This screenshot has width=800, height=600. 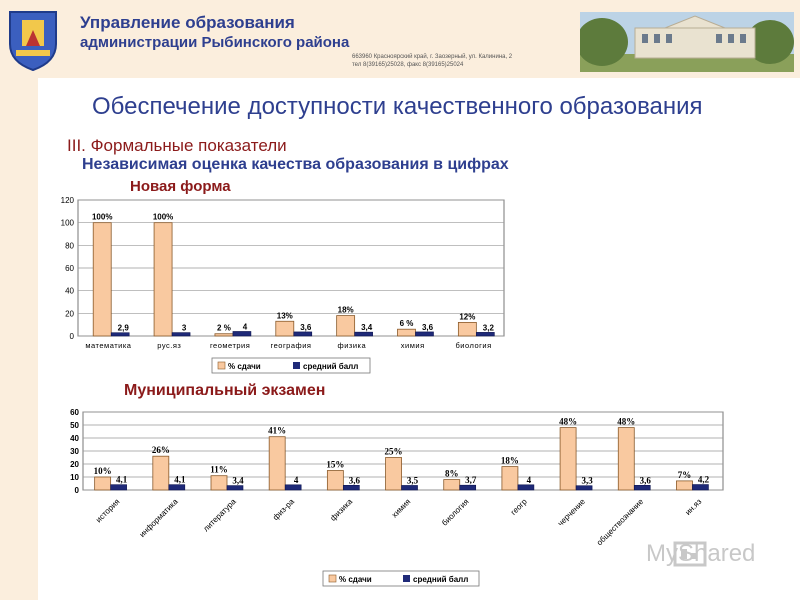 What do you see at coordinates (215, 42) in the screenshot?
I see `org-name-line2: администрации Рыбинского района` at bounding box center [215, 42].